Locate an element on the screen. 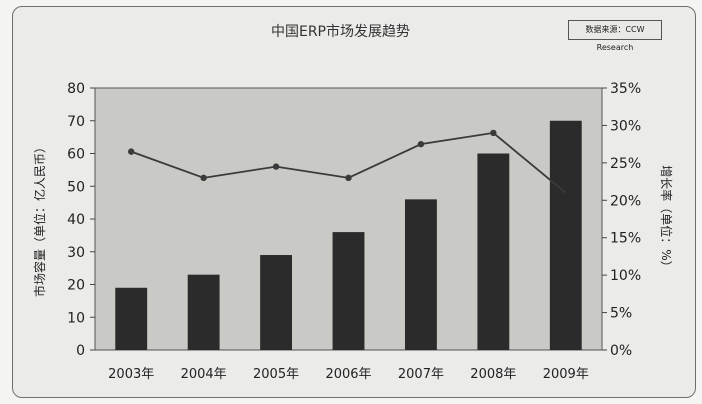 The width and height of the screenshot is (702, 404). x-tick-label: 2009年 is located at coordinates (566, 374).